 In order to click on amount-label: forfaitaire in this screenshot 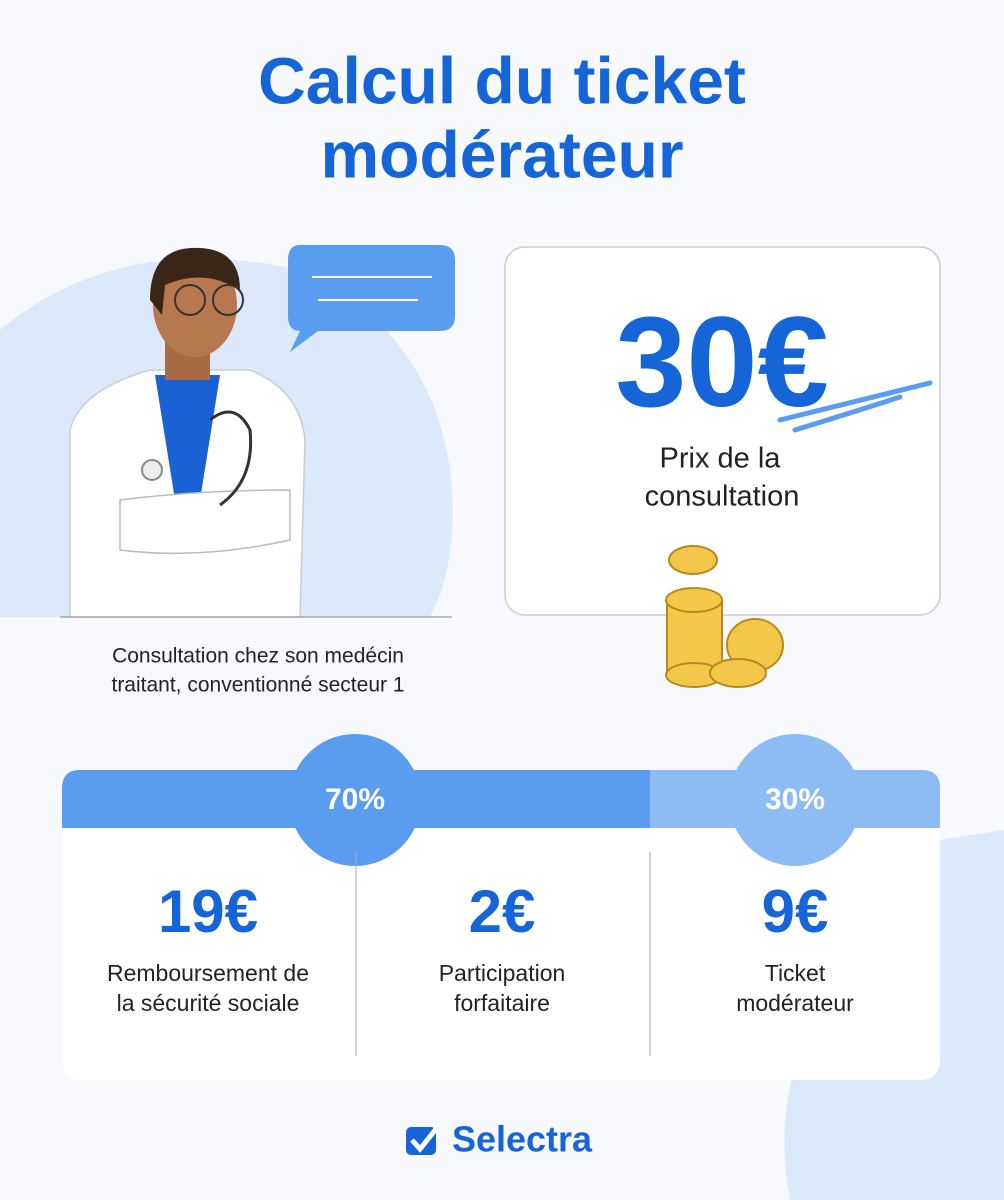, I will do `click(502, 1003)`.